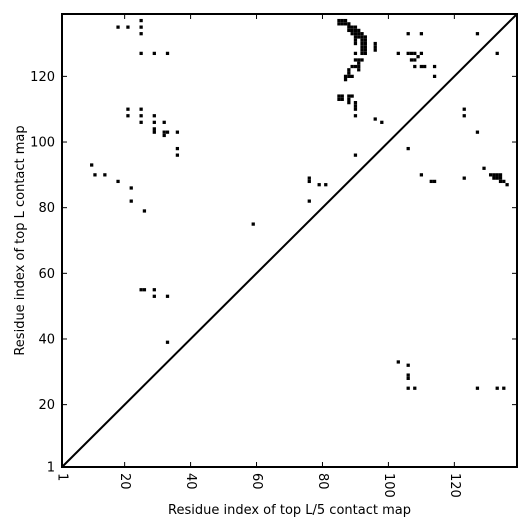 The height and width of the screenshot is (531, 531). I want to click on y-tick-label: 20, so click(46, 405).